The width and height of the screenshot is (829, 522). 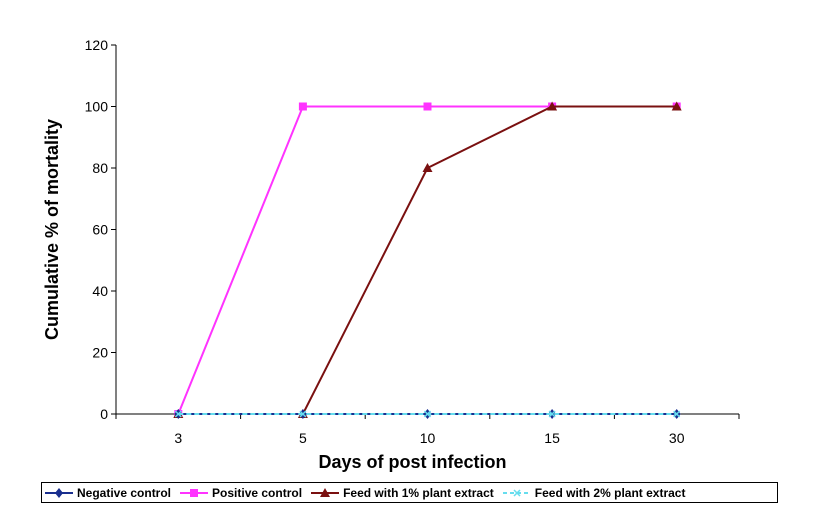 What do you see at coordinates (97, 45) in the screenshot?
I see `y-tick-label: 120` at bounding box center [97, 45].